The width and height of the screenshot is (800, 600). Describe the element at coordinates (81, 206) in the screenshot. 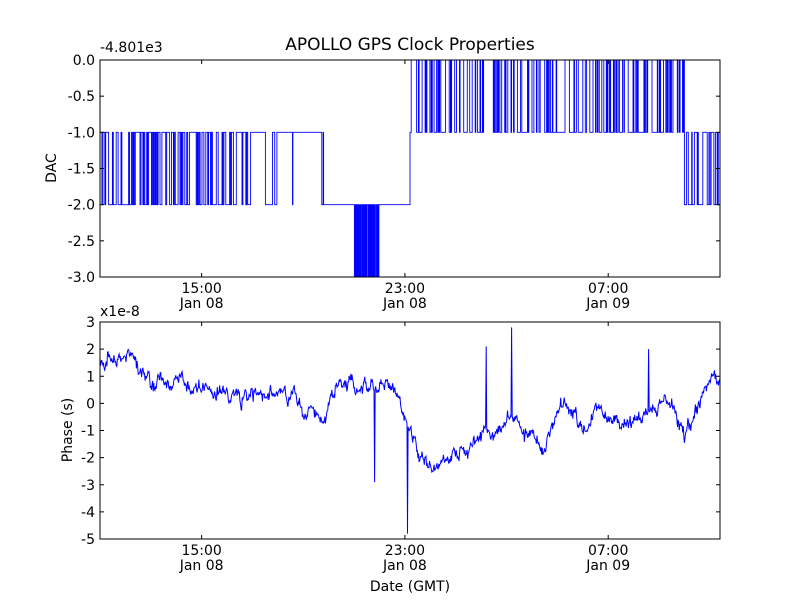

I see `dac-y-tick-label: -2.0` at that location.